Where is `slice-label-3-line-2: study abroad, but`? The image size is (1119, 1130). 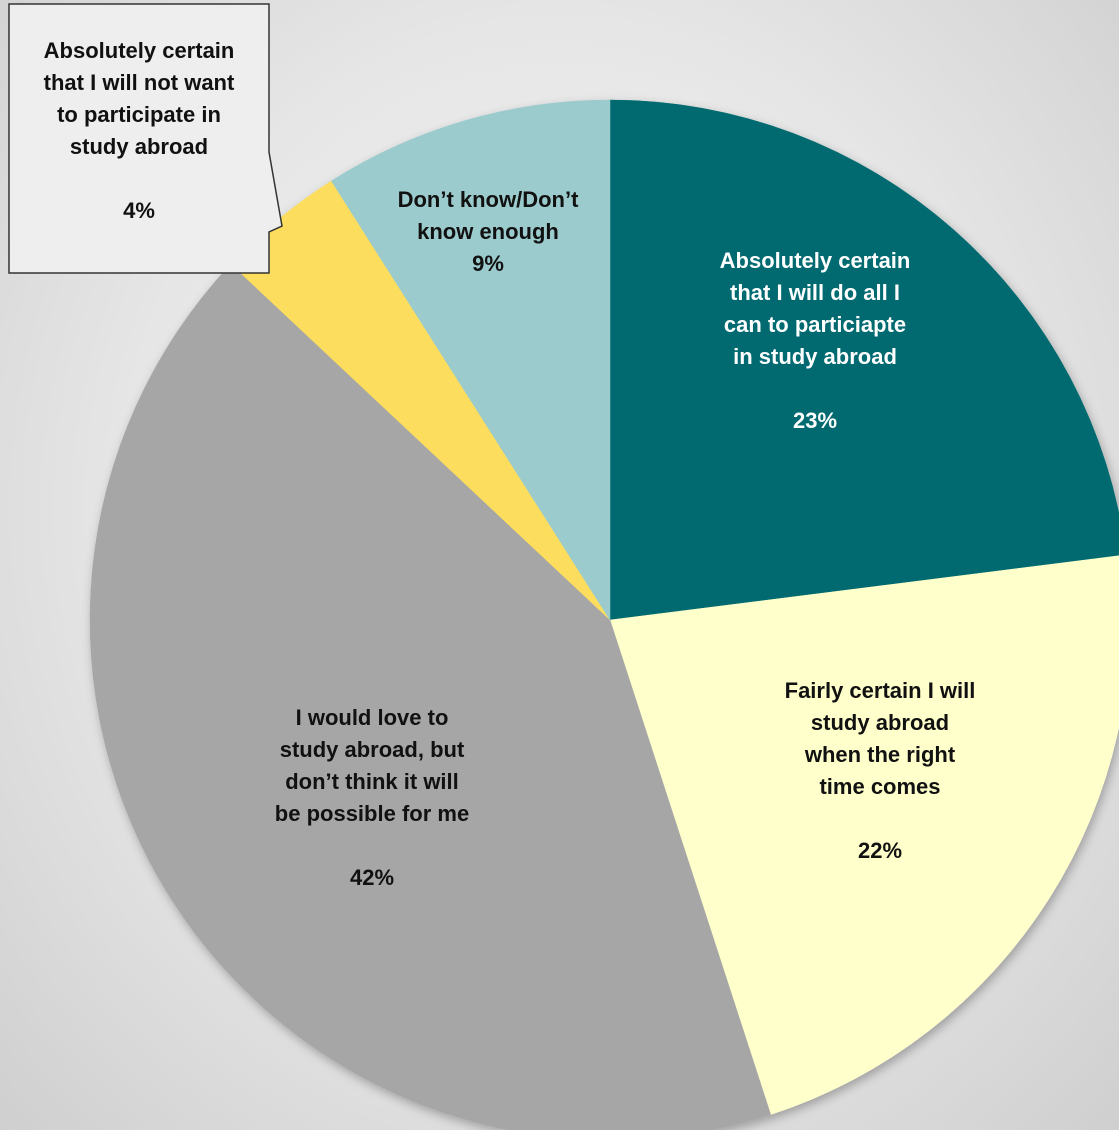 slice-label-3-line-2: study abroad, but is located at coordinates (372, 749).